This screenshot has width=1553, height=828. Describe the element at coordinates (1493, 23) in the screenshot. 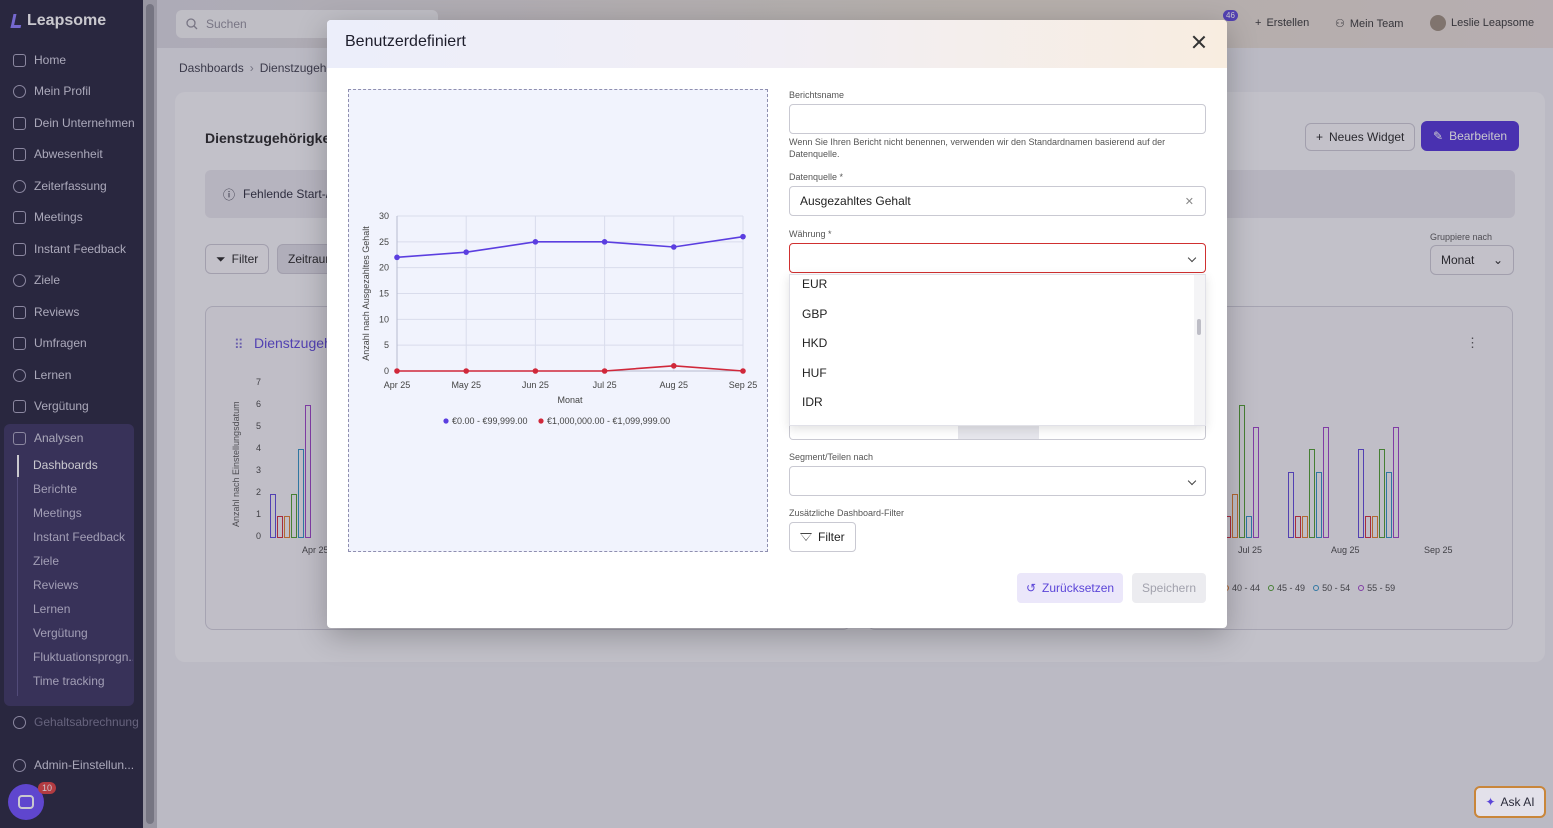

I see `user-name: Leslie Leapsome` at that location.